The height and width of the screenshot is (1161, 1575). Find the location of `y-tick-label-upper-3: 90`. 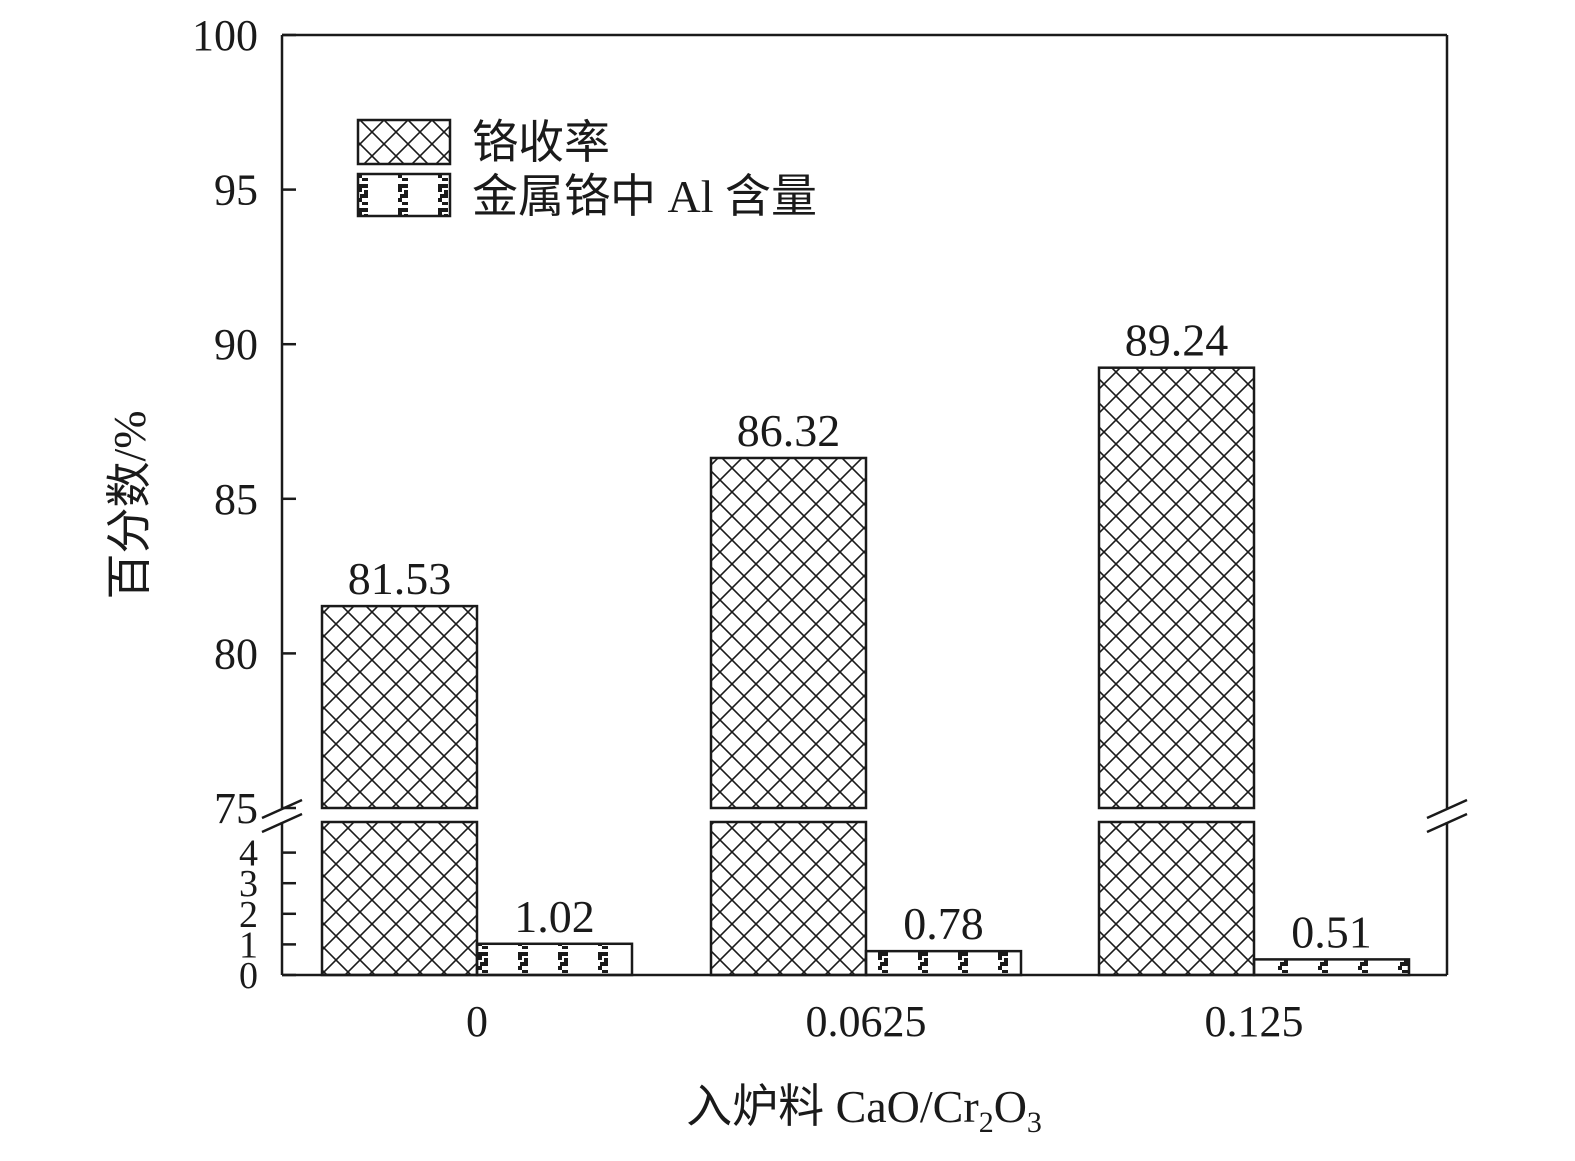

y-tick-label-upper-3: 90 is located at coordinates (236, 344).